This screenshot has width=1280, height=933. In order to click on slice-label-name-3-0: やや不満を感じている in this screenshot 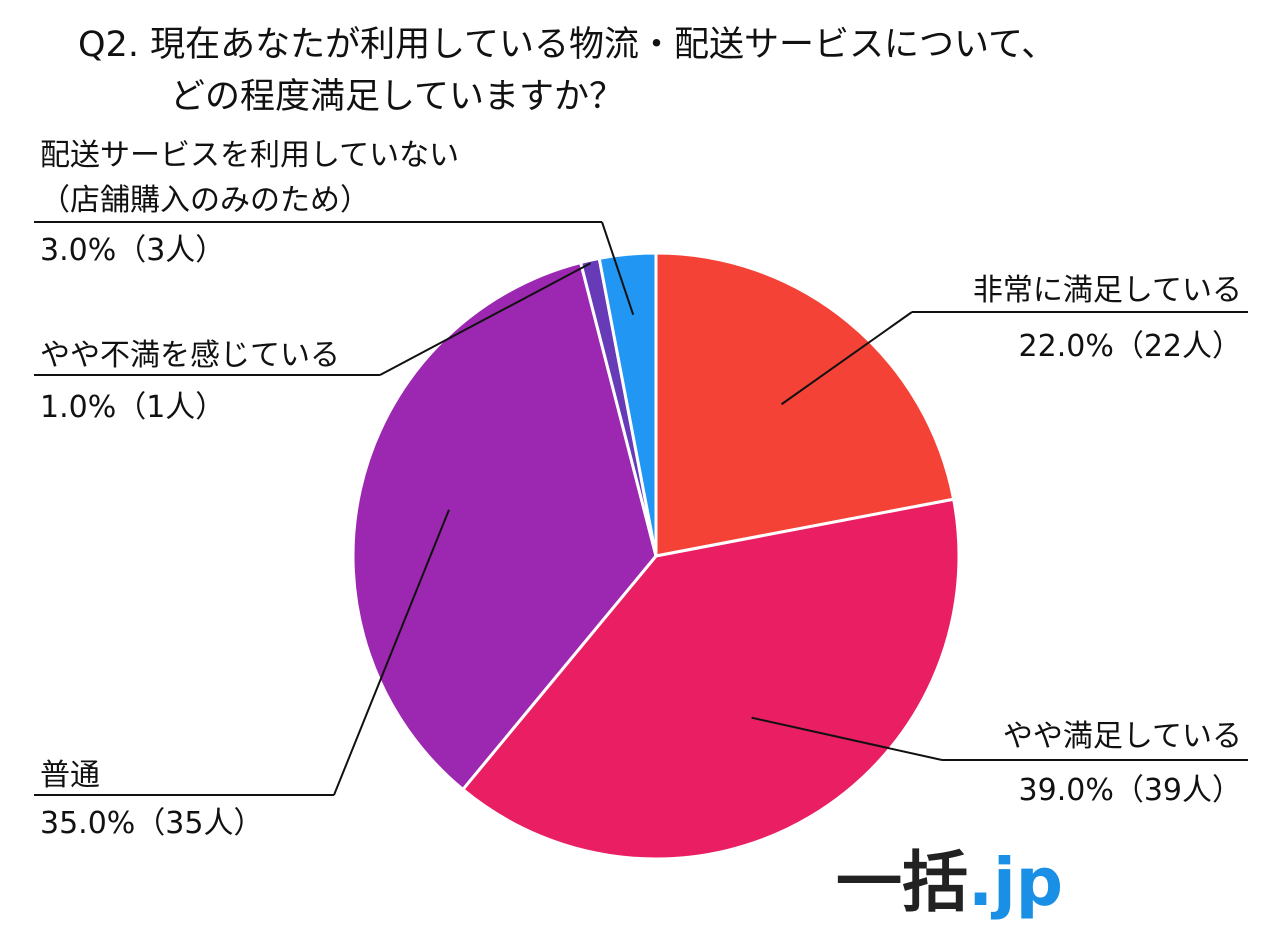, I will do `click(190, 355)`.